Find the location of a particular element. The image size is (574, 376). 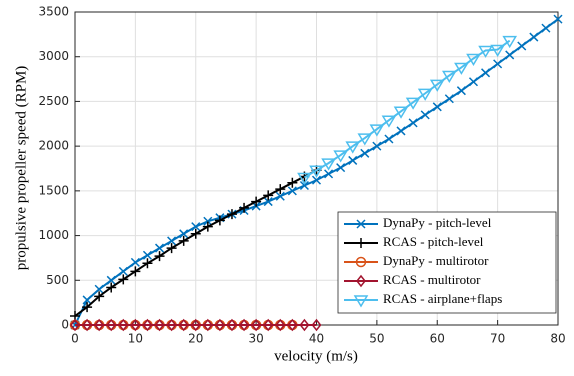

y-tick-label: 3000 is located at coordinates (53, 56).